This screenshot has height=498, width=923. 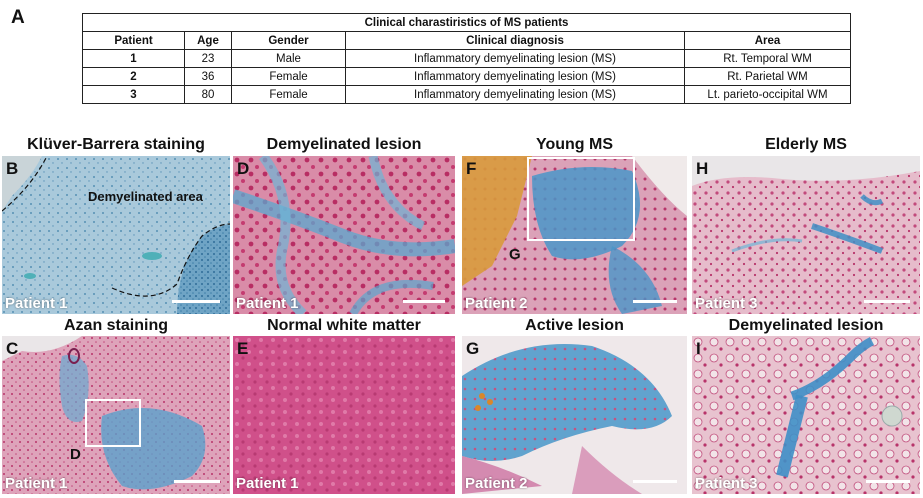 What do you see at coordinates (515, 254) in the screenshot?
I see `inset-label-g: G` at bounding box center [515, 254].